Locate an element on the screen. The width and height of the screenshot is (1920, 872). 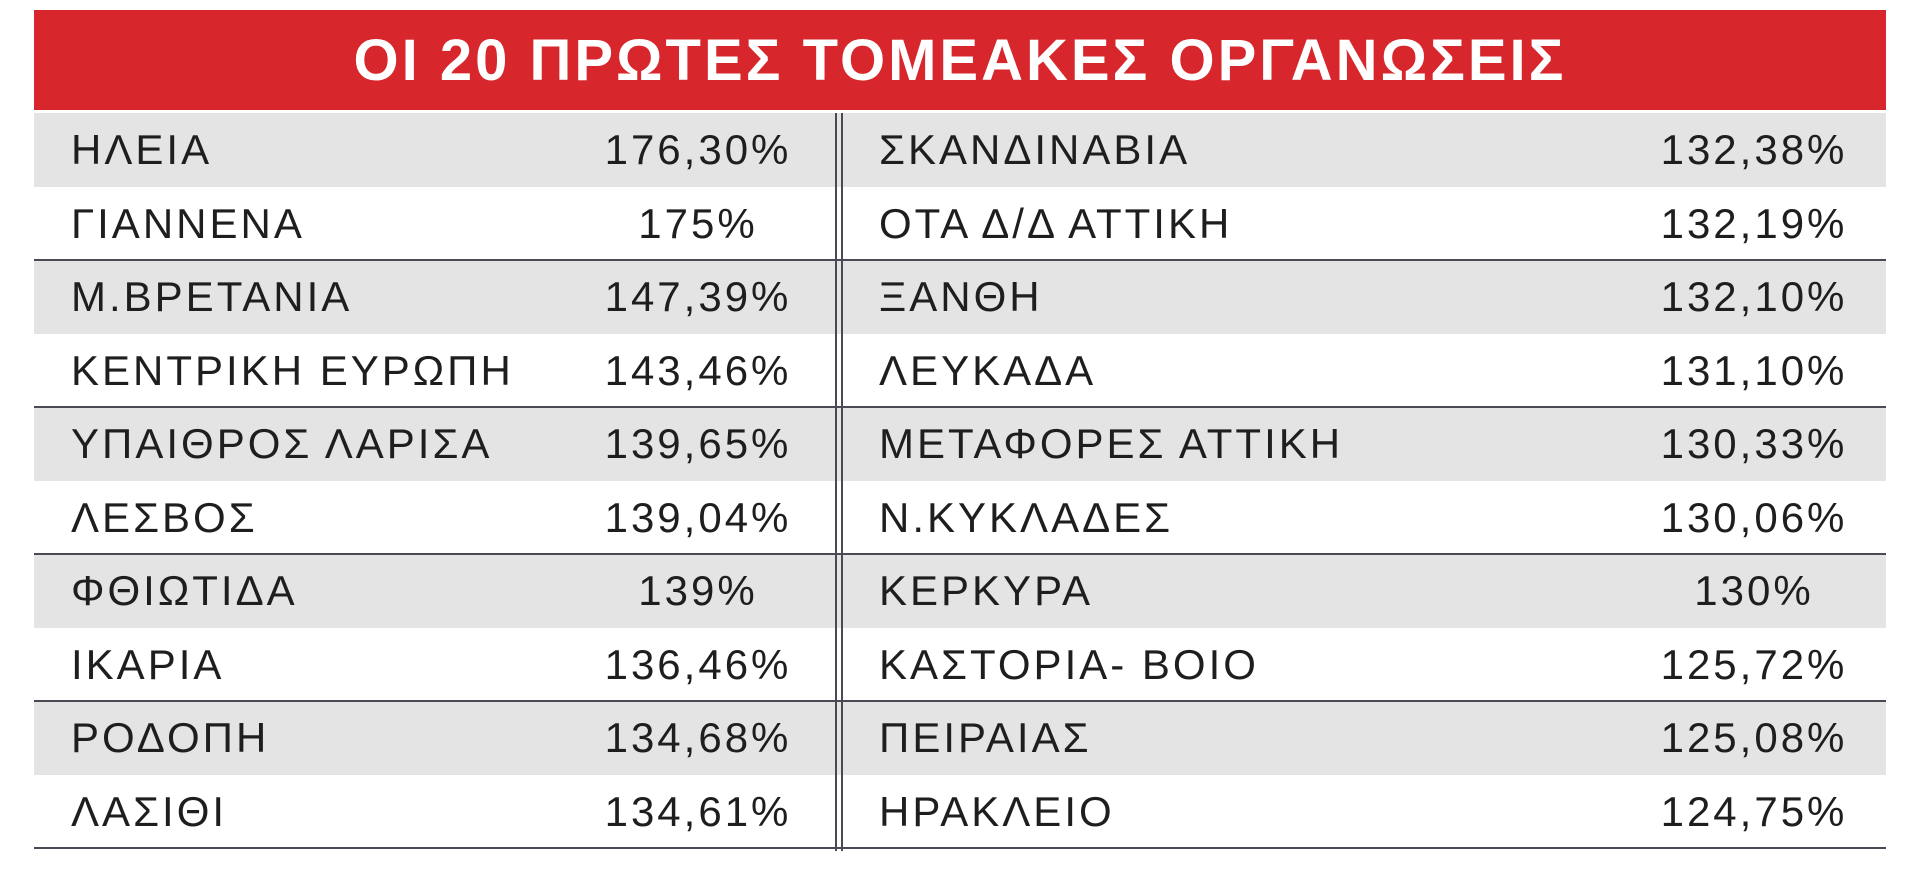
right-name: ΛΕΥΚΑΔΑ is located at coordinates (988, 370).